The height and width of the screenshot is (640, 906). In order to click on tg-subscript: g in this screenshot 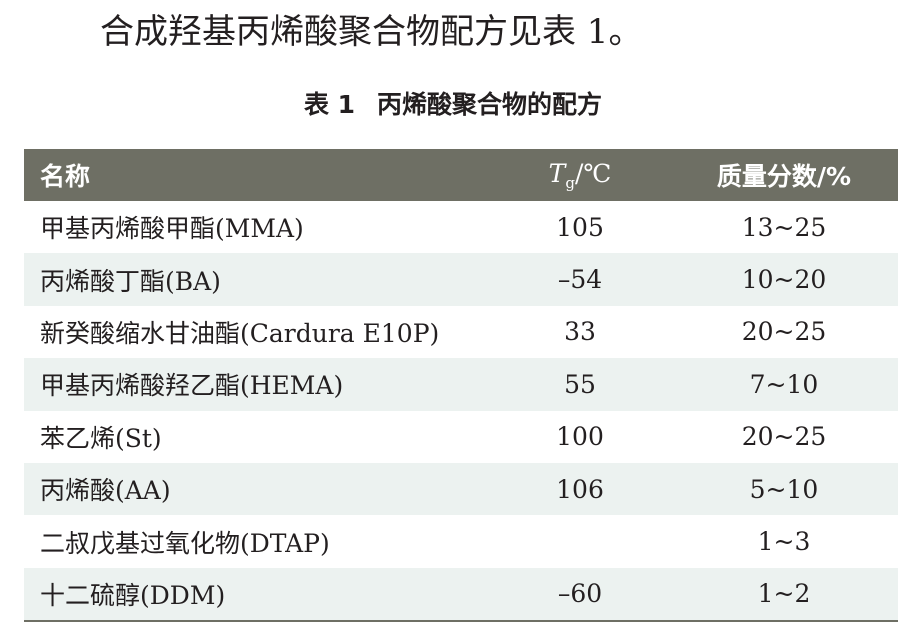, I will do `click(570, 182)`.